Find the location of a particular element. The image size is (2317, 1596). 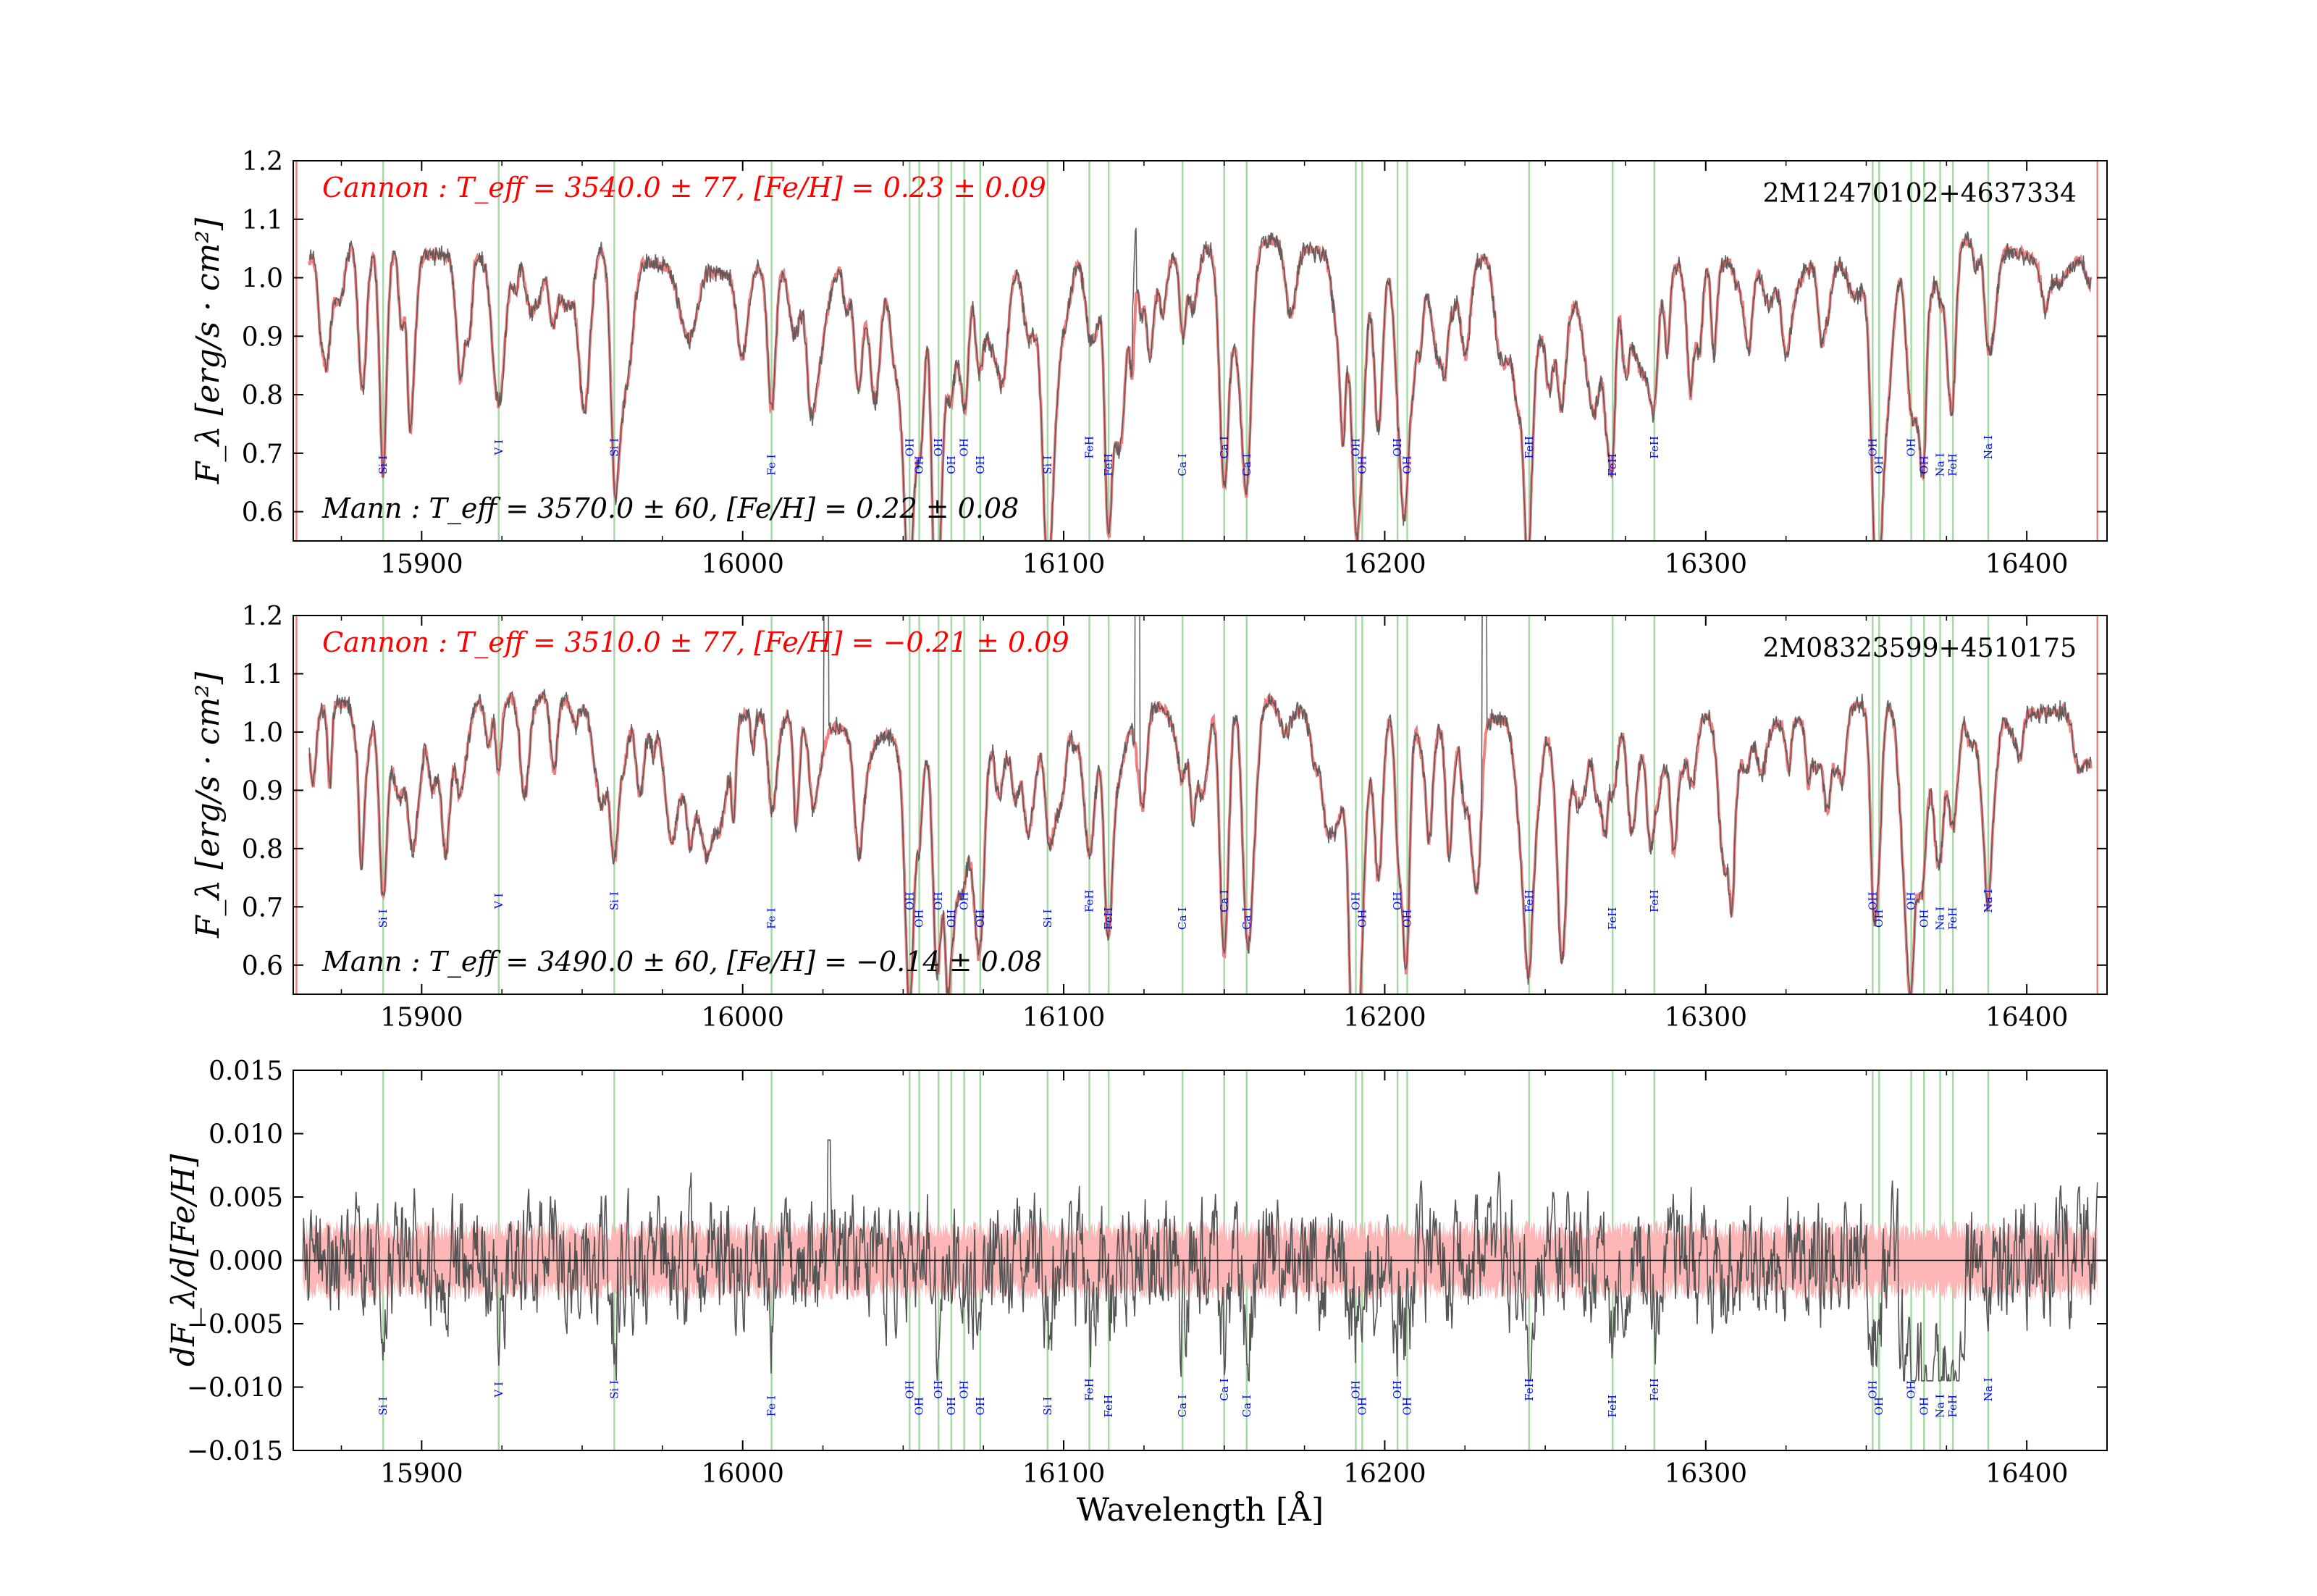

y-tick-label: 1.0 is located at coordinates (263, 733).